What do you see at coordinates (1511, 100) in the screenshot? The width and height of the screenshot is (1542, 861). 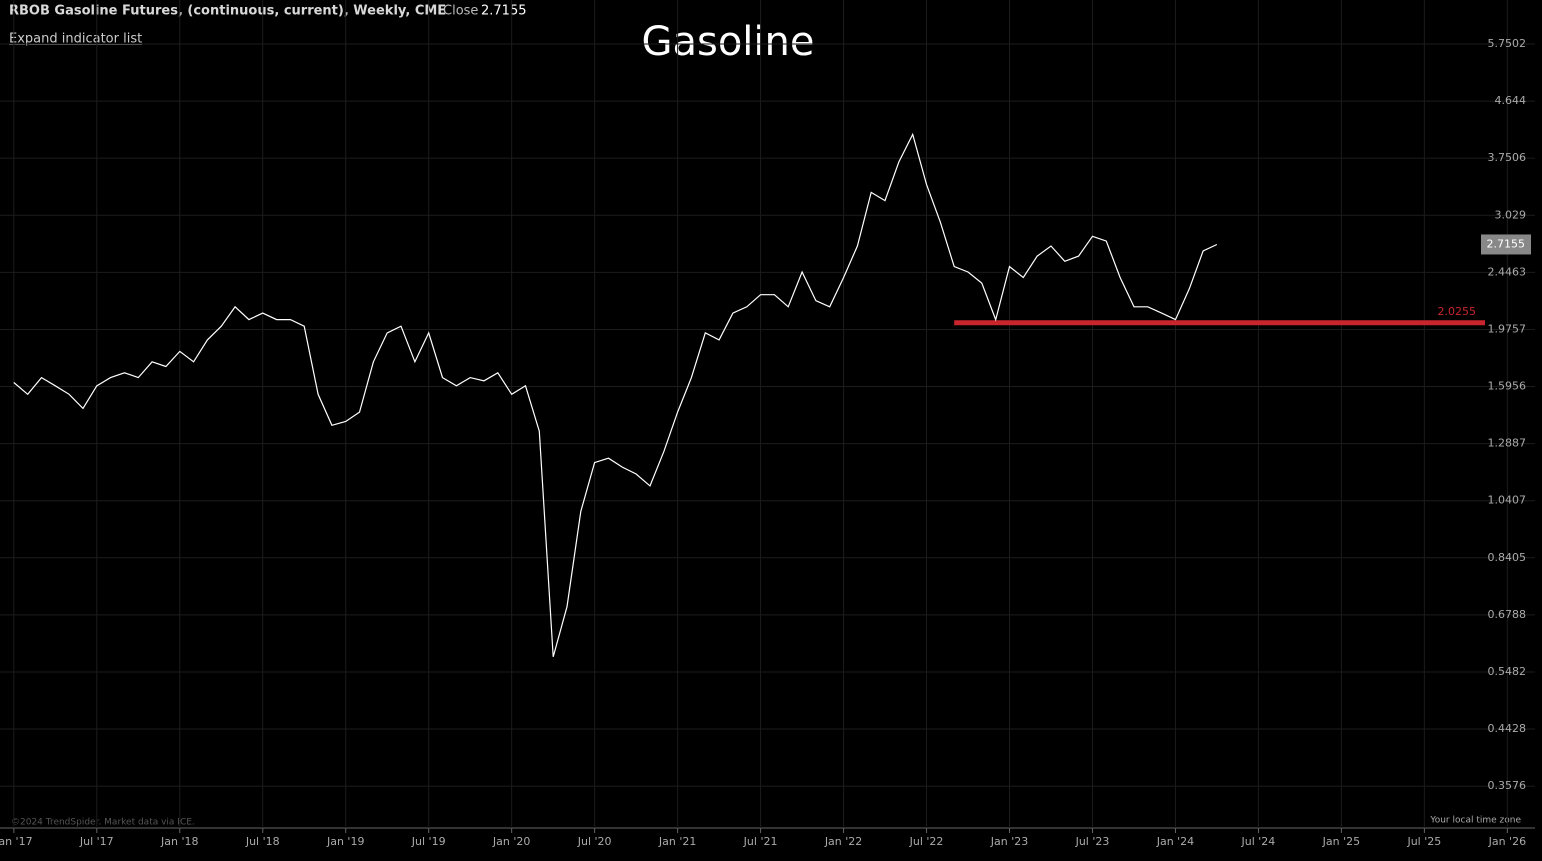 I see `y-tick-label: 4.644` at bounding box center [1511, 100].